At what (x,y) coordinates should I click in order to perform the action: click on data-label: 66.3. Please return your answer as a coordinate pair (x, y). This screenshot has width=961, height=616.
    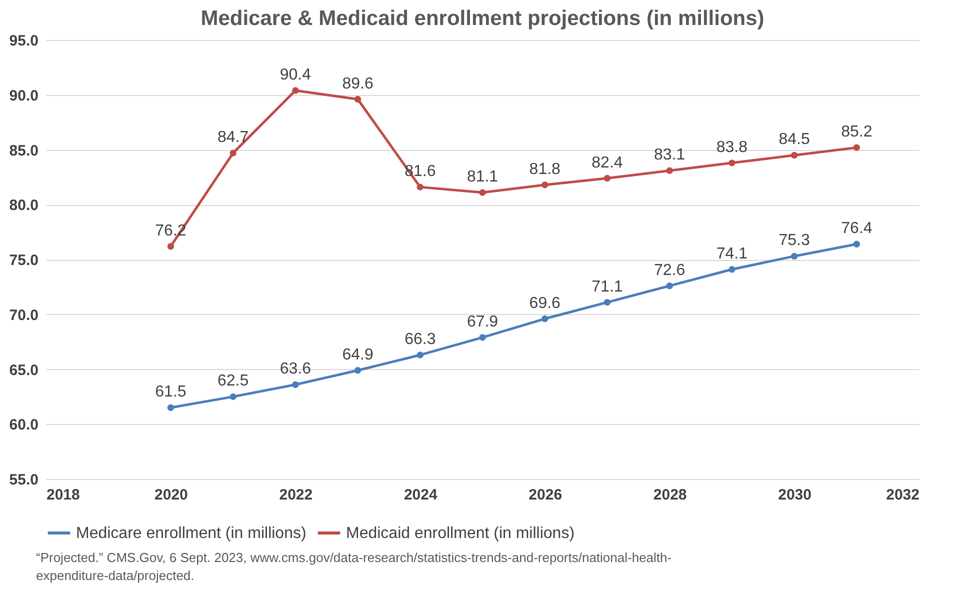
    Looking at the image, I should click on (420, 339).